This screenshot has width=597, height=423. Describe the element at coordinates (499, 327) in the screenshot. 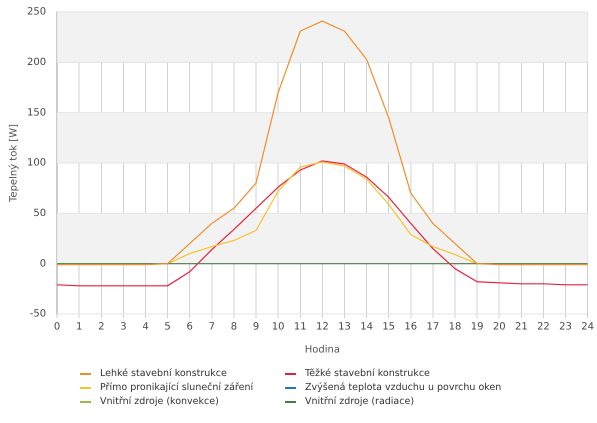

I see `x-tick-label: 20` at that location.